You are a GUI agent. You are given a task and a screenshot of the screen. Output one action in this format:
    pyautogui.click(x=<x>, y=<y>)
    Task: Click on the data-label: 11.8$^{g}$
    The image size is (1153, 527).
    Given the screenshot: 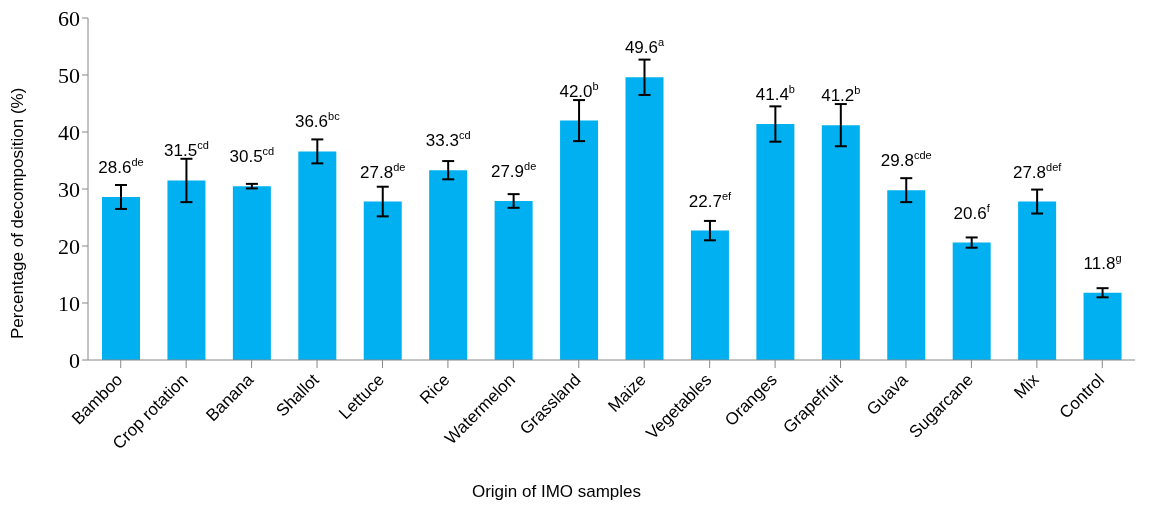 What is the action you would take?
    pyautogui.click(x=1102, y=262)
    